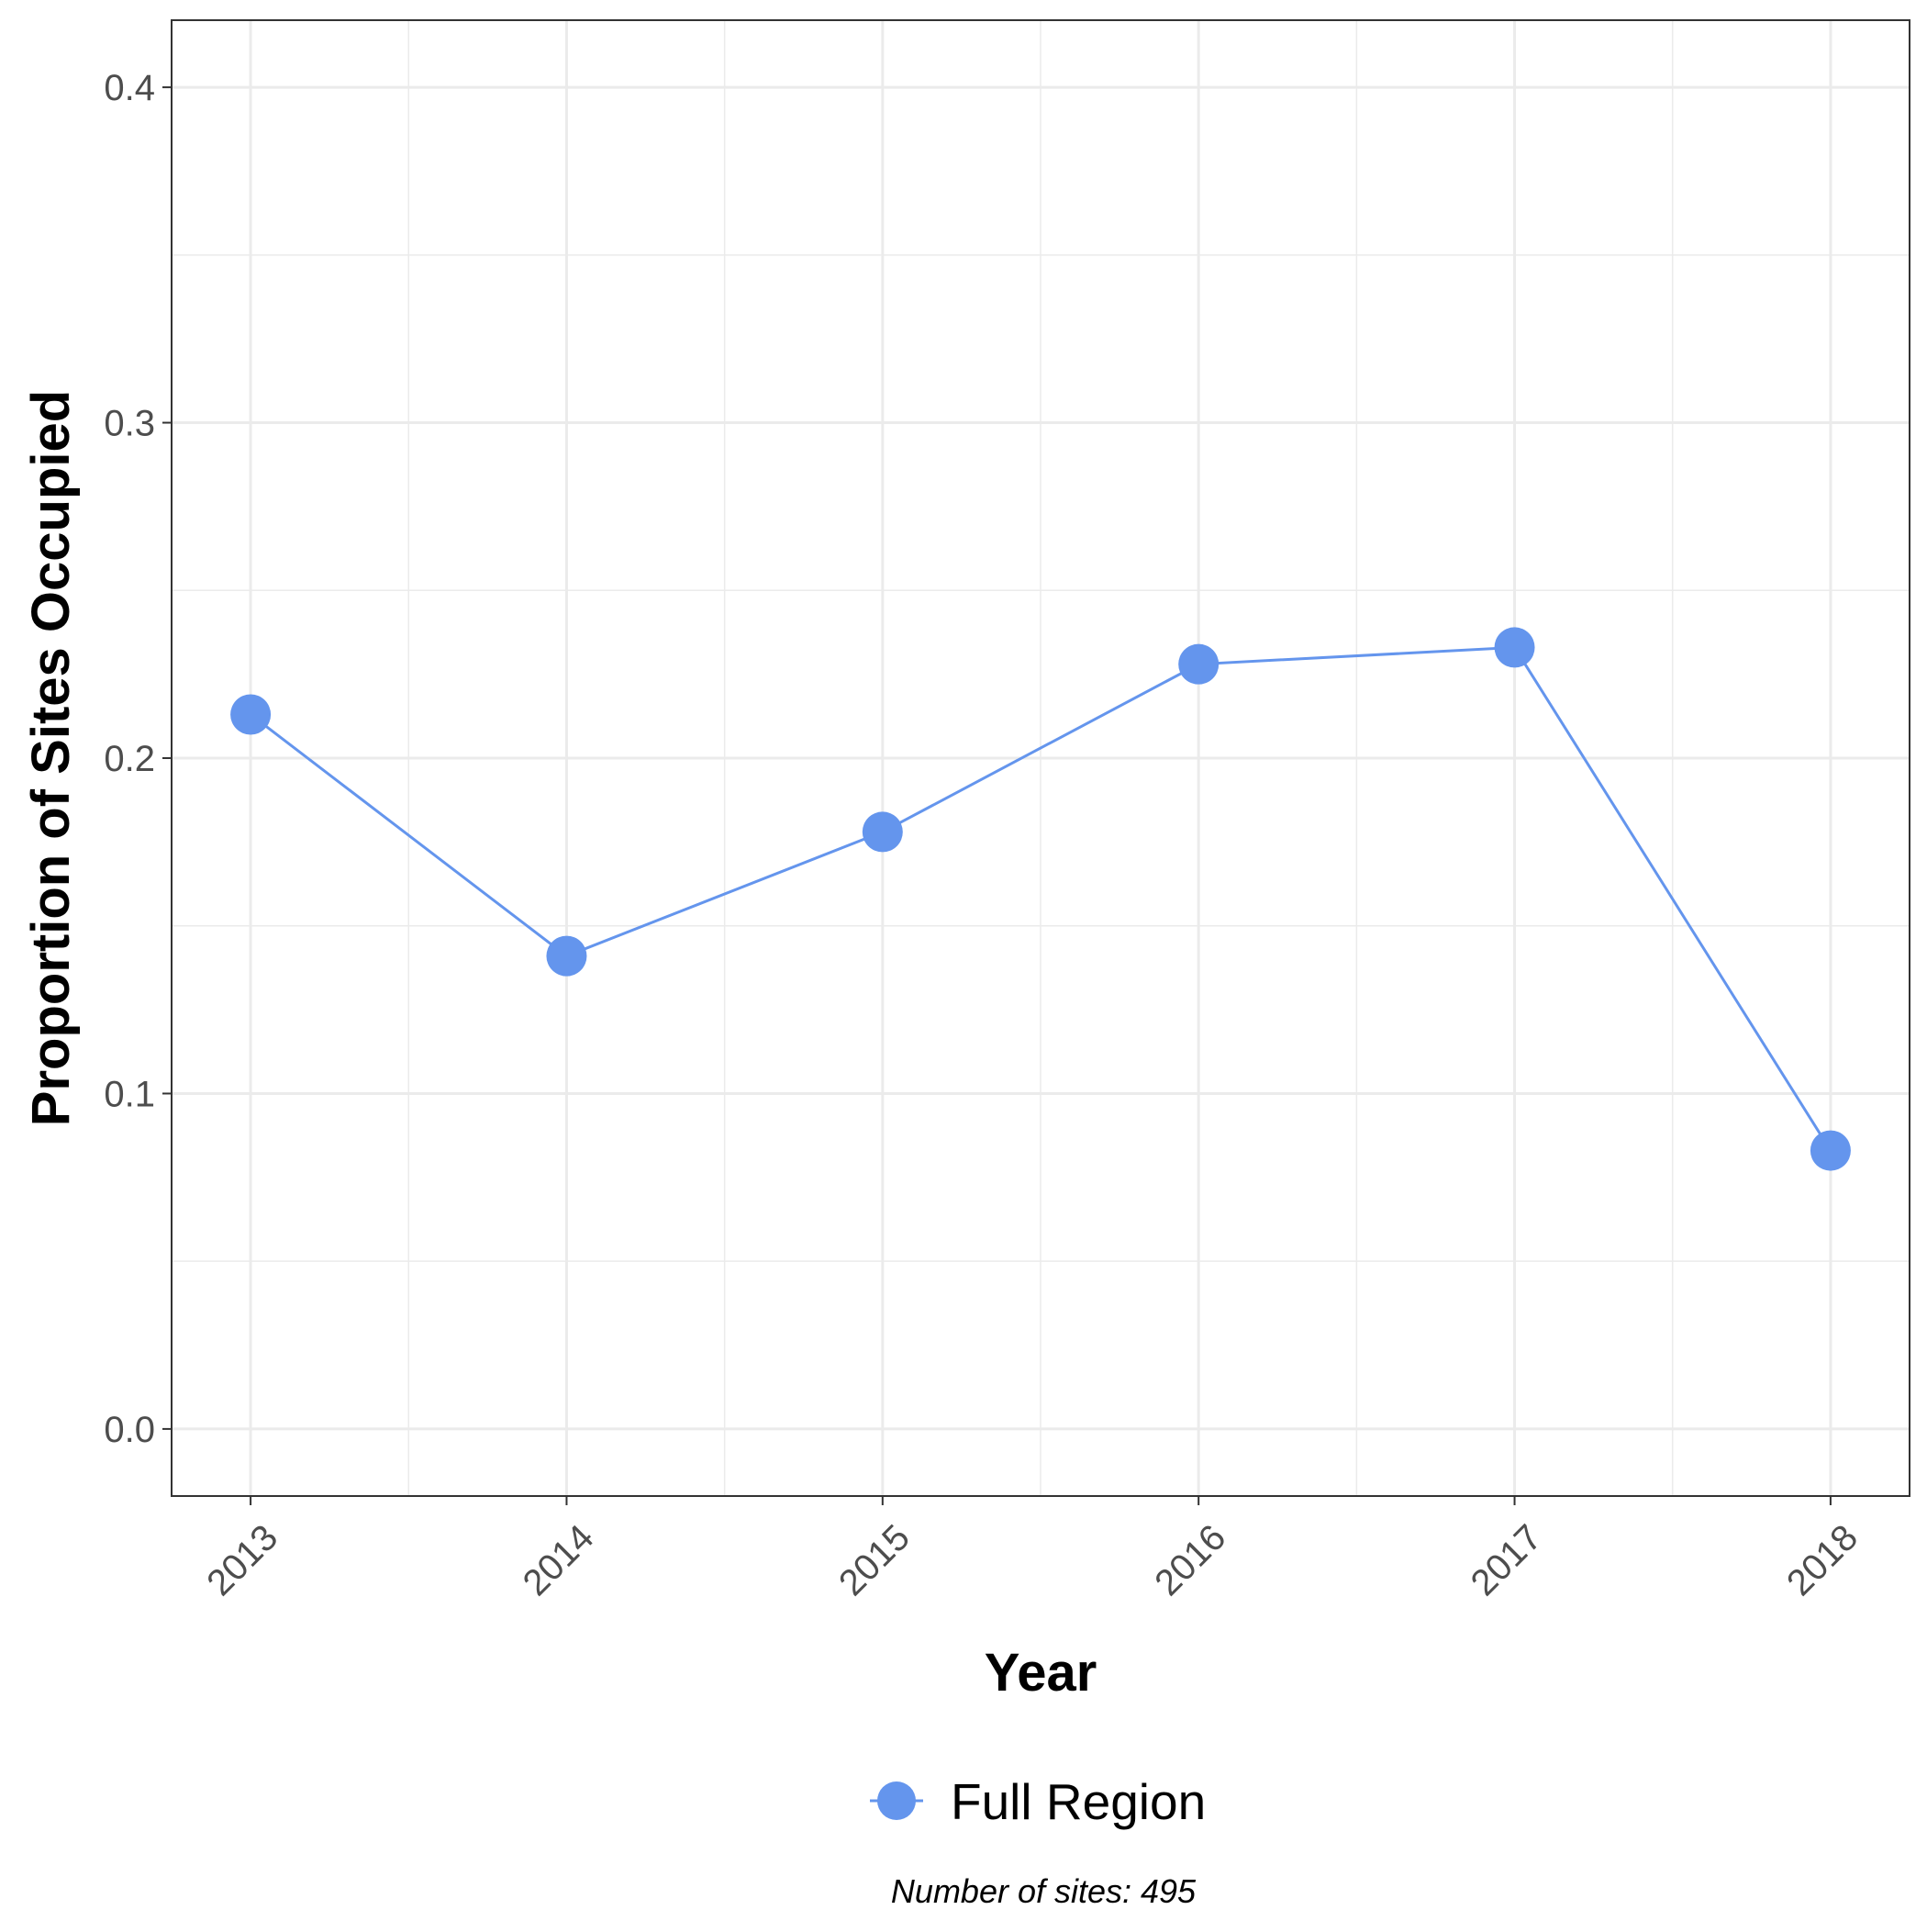 This screenshot has height=1932, width=1927. I want to click on y-tick-label: 0.2, so click(129, 759).